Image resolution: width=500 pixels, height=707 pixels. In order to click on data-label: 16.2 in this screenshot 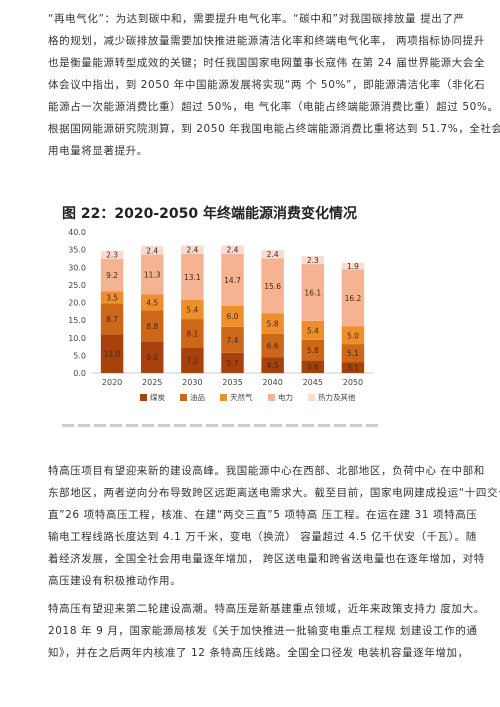, I will do `click(353, 298)`.